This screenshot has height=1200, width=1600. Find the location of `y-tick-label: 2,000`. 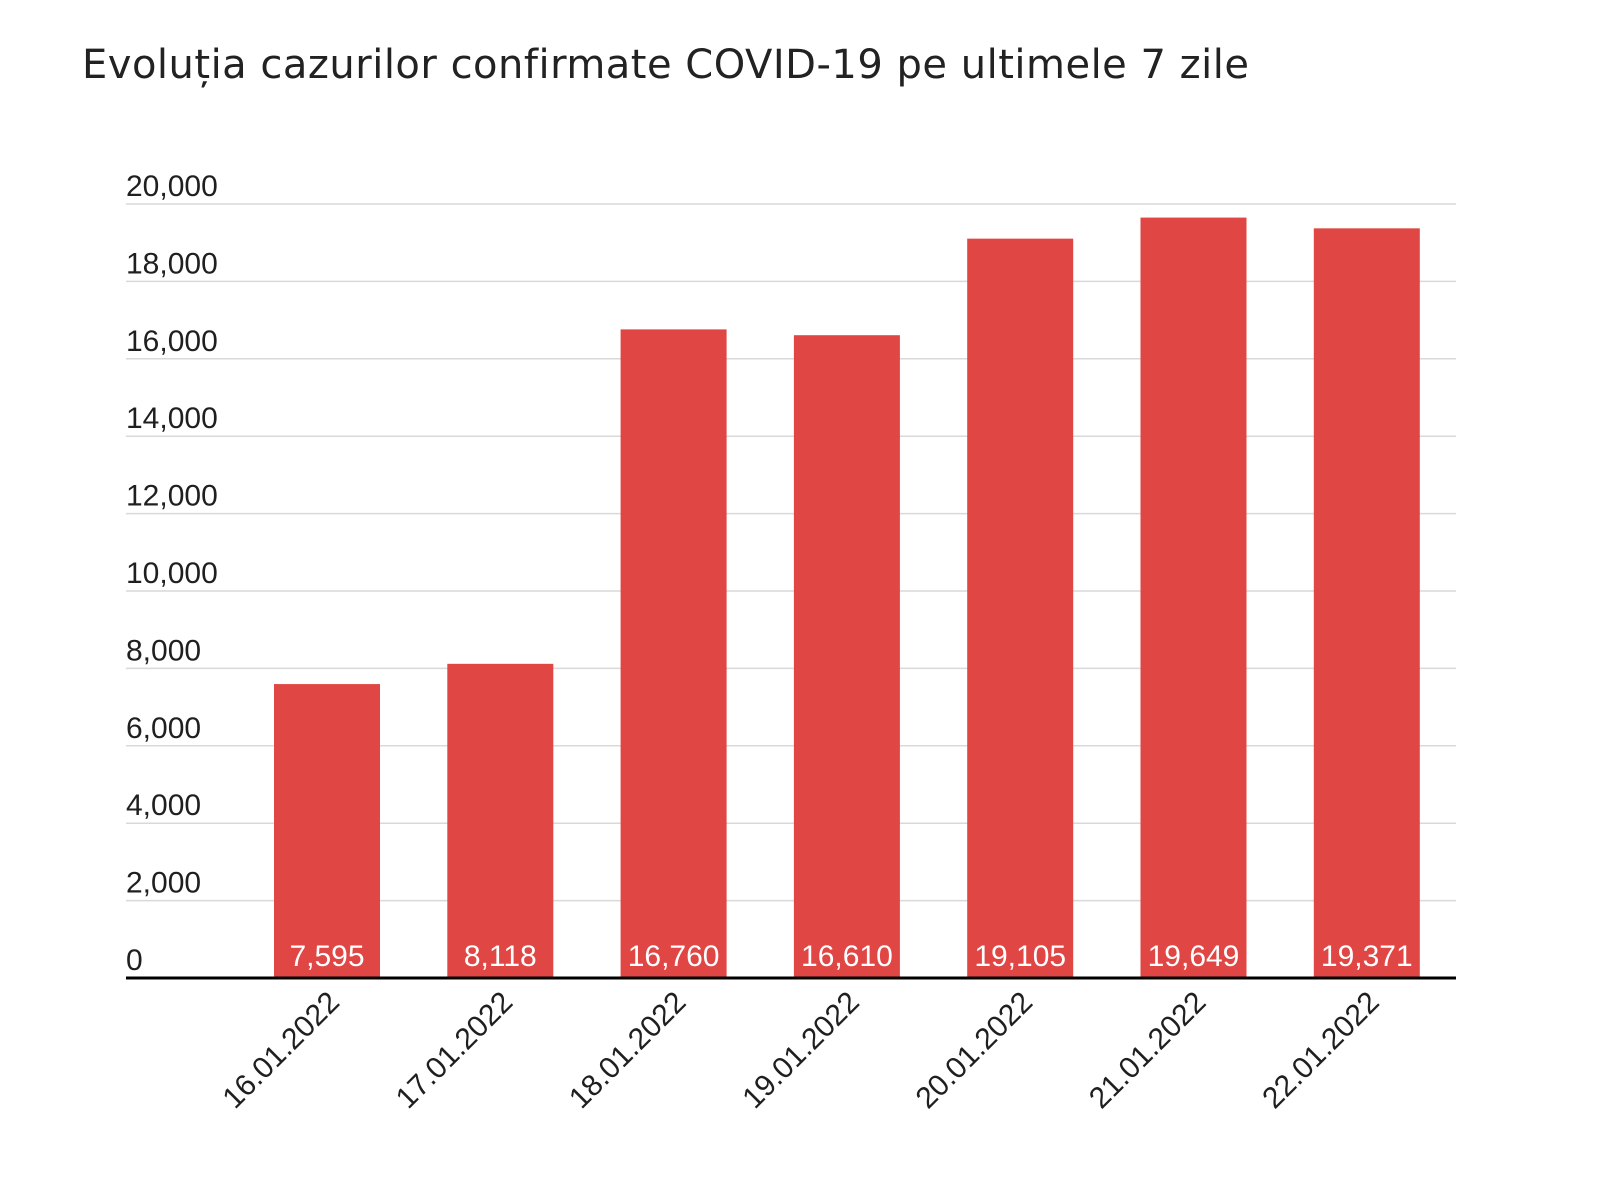

y-tick-label: 2,000 is located at coordinates (163, 883).